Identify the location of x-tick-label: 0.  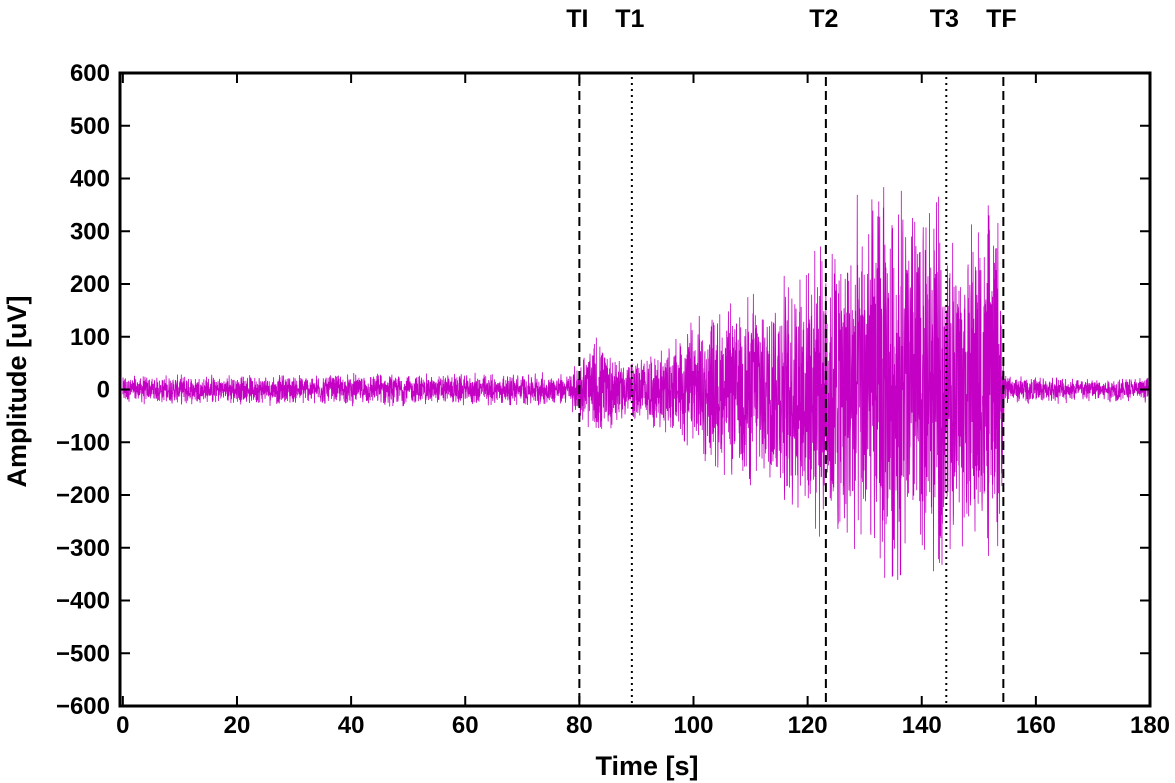
(122, 725).